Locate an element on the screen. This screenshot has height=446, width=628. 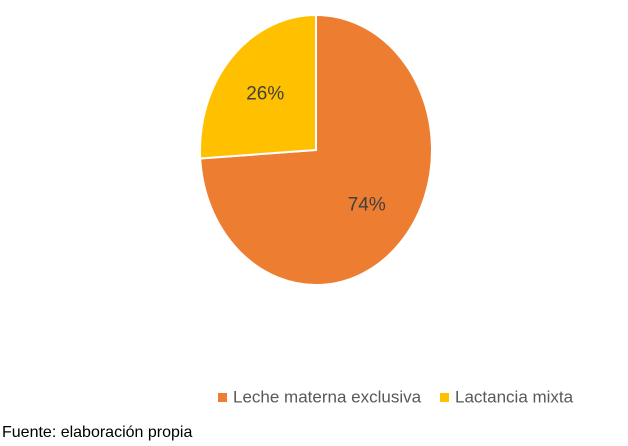
legend-label: Leche materna exclusiva is located at coordinates (327, 396).